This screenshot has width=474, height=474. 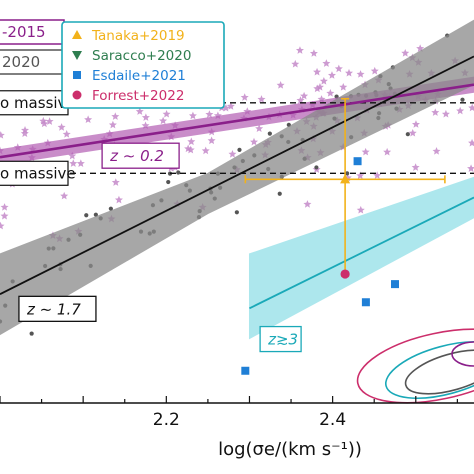 I want to click on contour-inner, so click(x=439, y=372).